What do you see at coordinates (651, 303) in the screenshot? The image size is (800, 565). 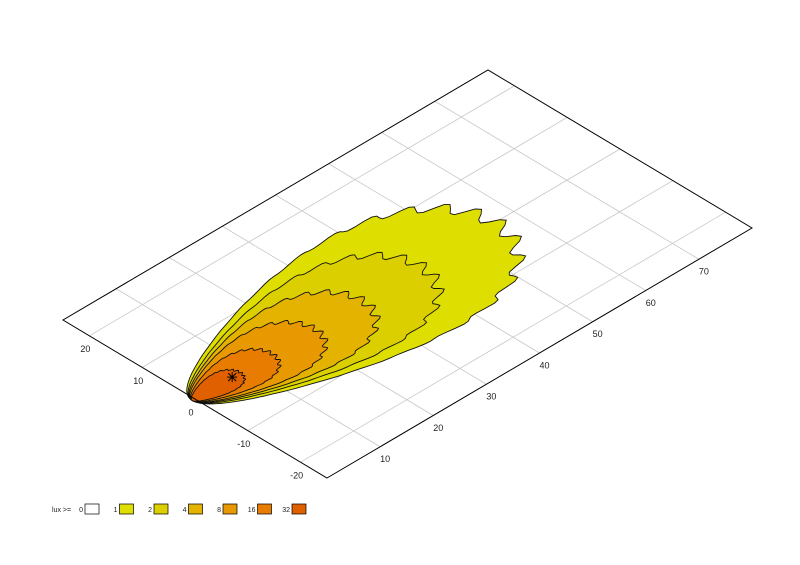 I see `x-tick-label: 60` at bounding box center [651, 303].